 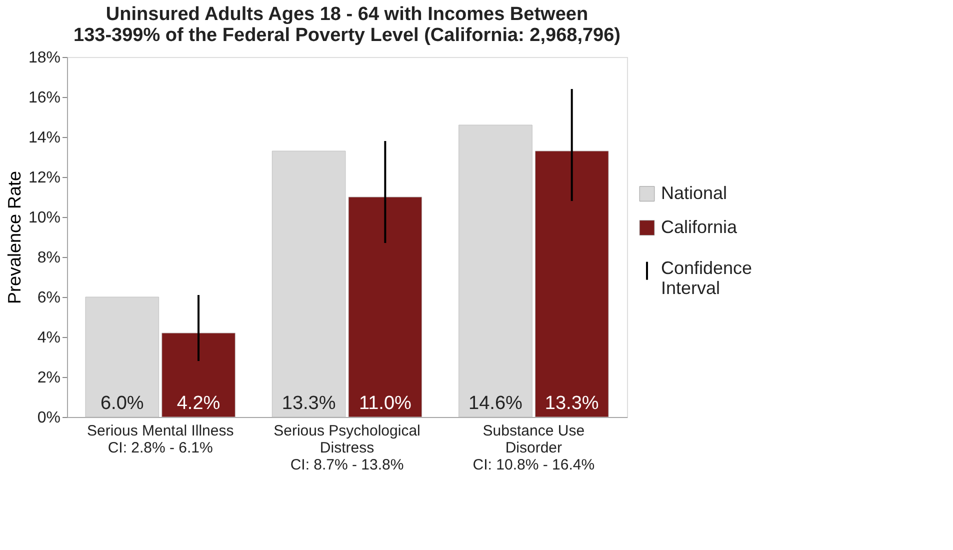 What do you see at coordinates (347, 25) in the screenshot?
I see `chart-title: Uninsured Adults Ages 18 - 64 with Incomes Between 133-399% of the Federal Poverty Level (California: 2,968,796)` at bounding box center [347, 25].